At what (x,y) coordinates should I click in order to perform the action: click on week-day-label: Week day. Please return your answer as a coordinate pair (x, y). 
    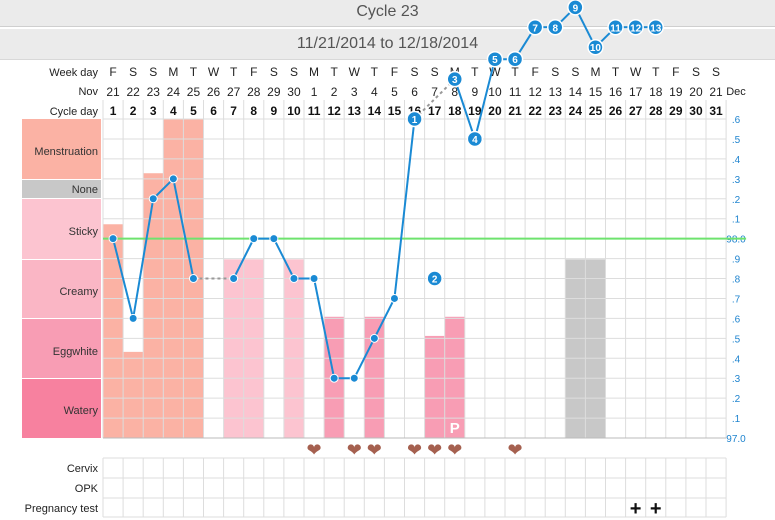
    Looking at the image, I should click on (73, 73).